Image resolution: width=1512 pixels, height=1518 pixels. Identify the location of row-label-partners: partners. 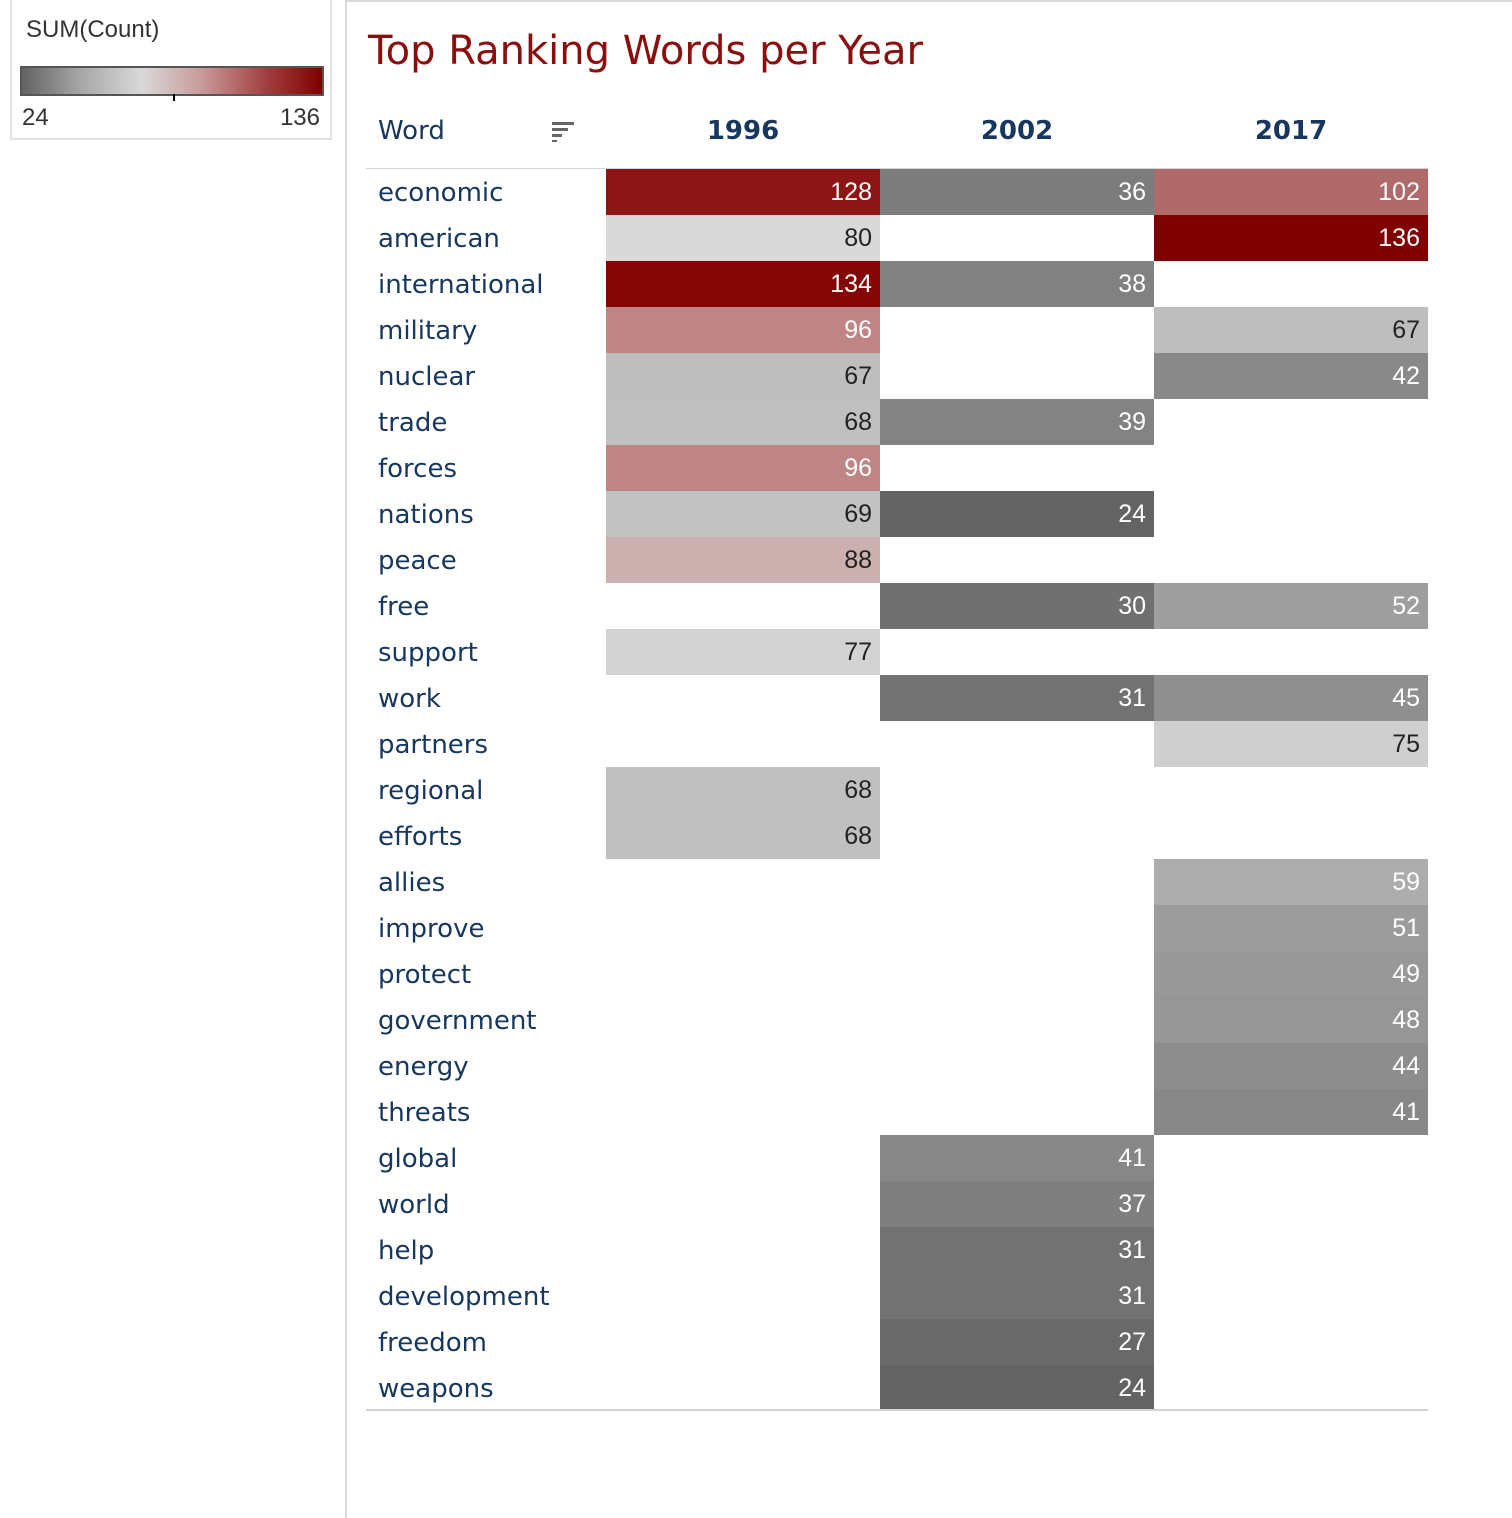
(433, 745).